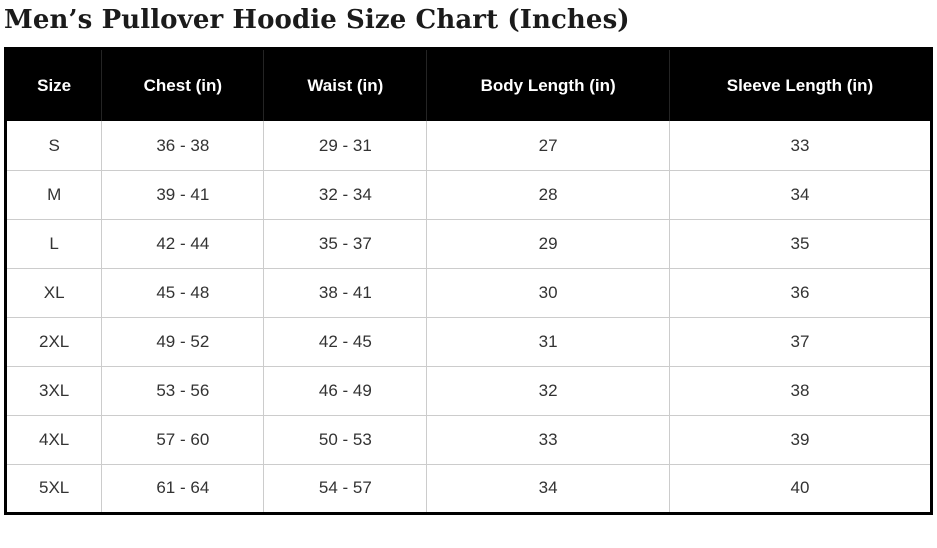  Describe the element at coordinates (183, 292) in the screenshot. I see `cell-chest: 45 - 48` at that location.